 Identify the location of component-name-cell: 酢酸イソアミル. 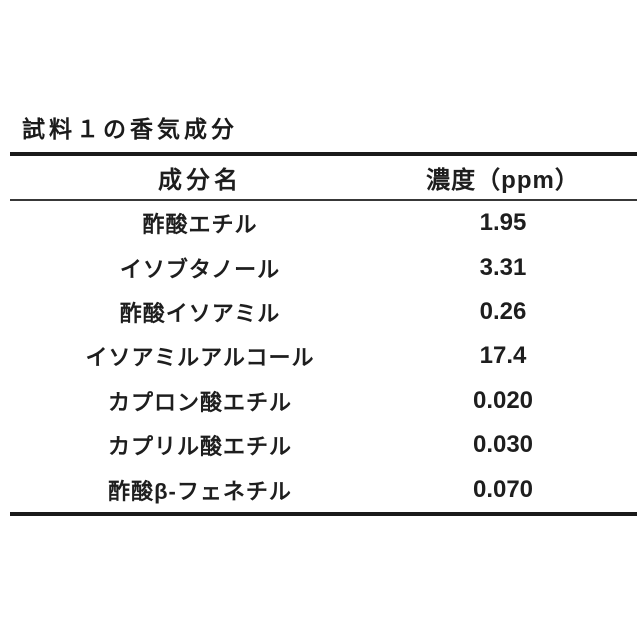
(200, 313).